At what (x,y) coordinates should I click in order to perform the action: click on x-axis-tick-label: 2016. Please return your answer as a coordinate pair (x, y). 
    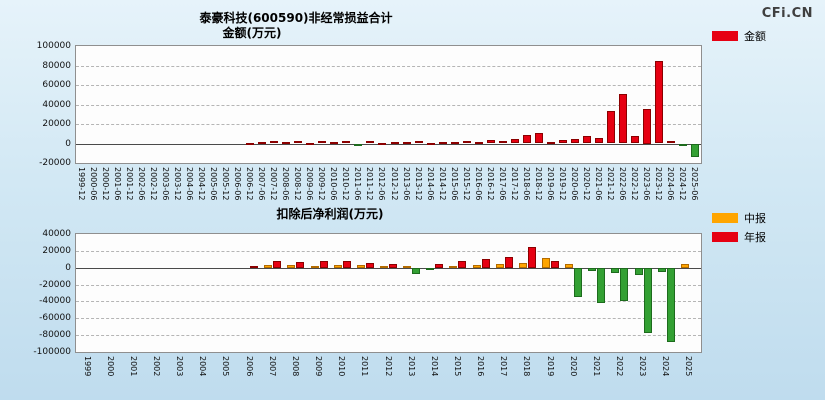
    Looking at the image, I should click on (481, 366).